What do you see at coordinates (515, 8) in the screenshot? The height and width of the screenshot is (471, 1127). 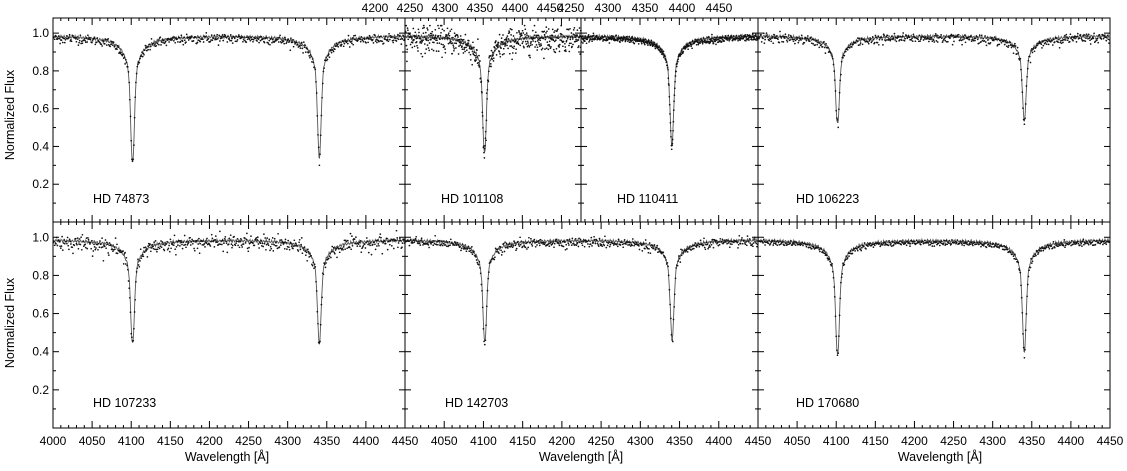 I see `x-tick-label: 4400` at bounding box center [515, 8].